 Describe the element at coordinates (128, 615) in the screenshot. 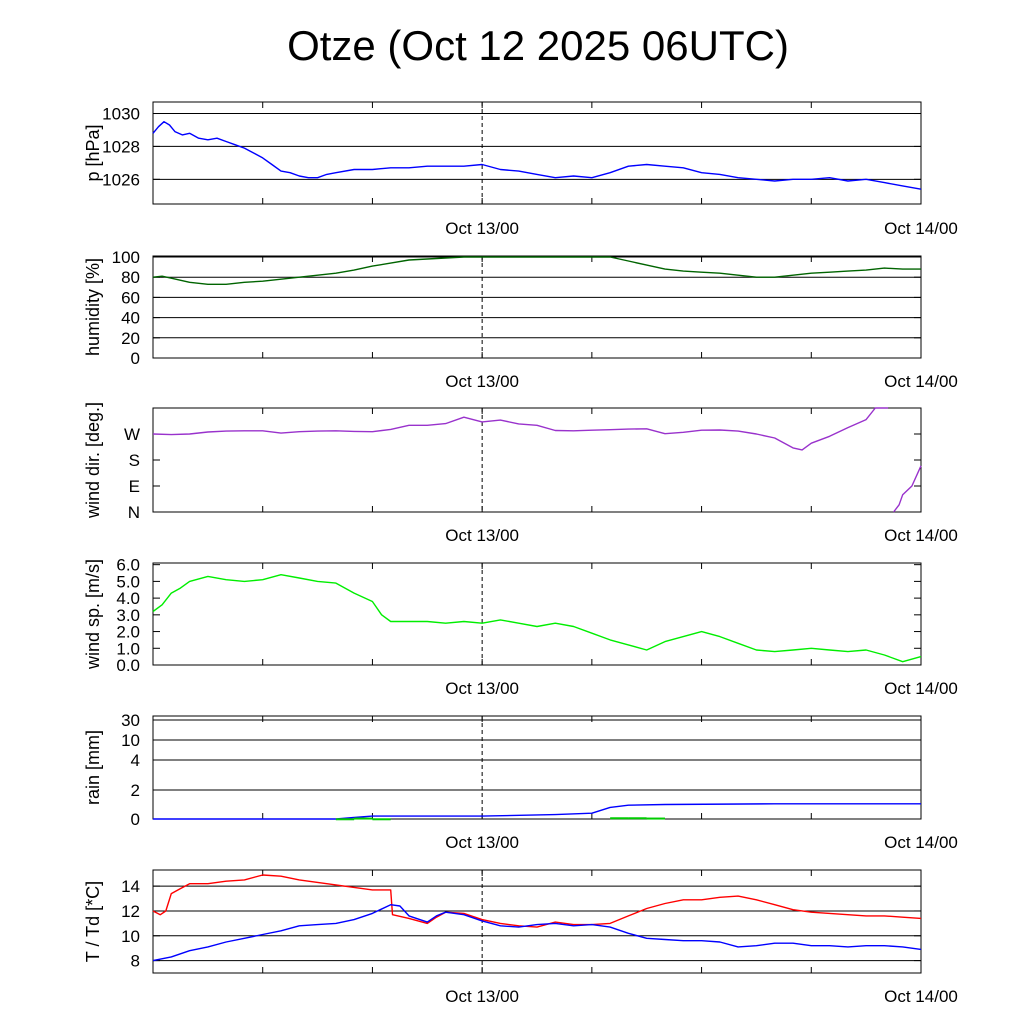

I see `y-tick-label: 3.0` at that location.